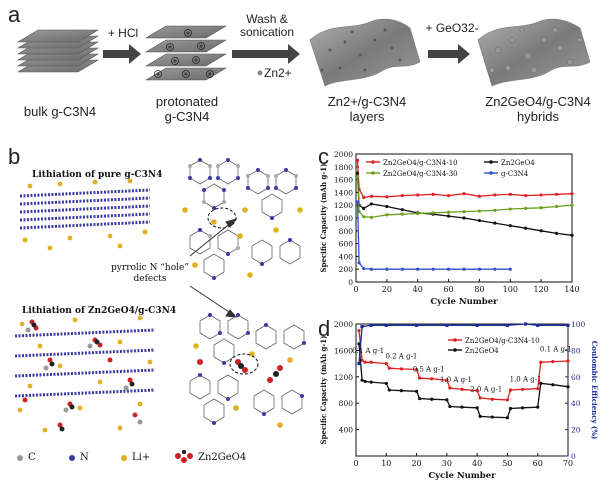 The width and height of the screenshot is (600, 492). Describe the element at coordinates (85, 214) in the screenshot. I see `pure-gcn-layers-image` at that location.